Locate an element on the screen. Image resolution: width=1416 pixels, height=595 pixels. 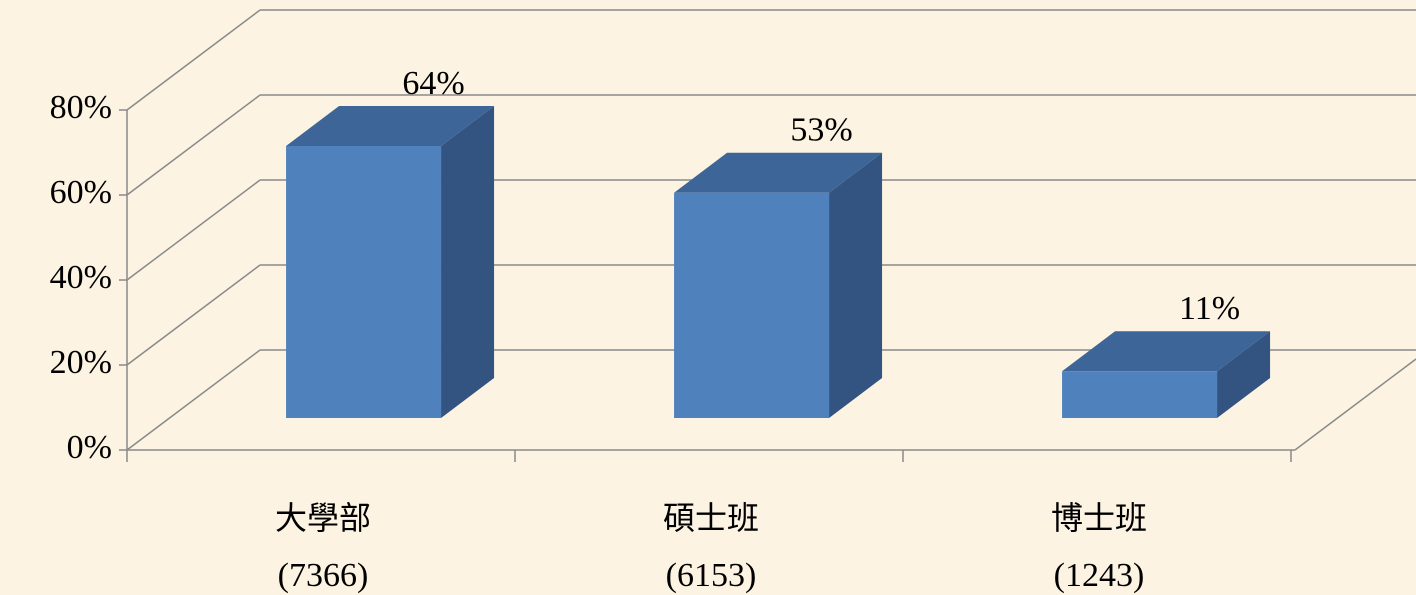
x-tick-label: 大學部 is located at coordinates (323, 518).